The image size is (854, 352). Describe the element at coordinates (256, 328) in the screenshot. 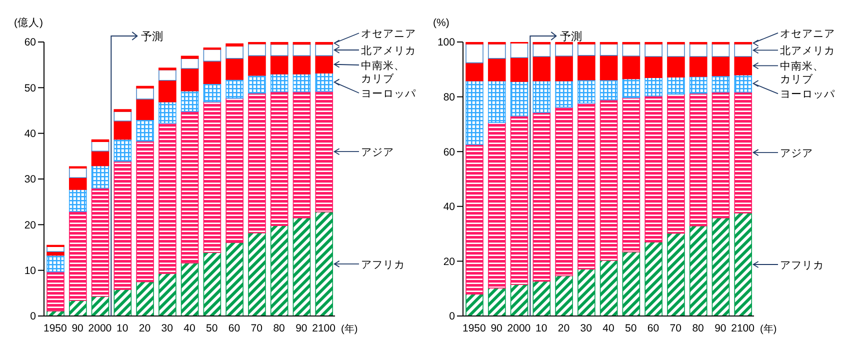

I see `x-tick-label: 70` at that location.